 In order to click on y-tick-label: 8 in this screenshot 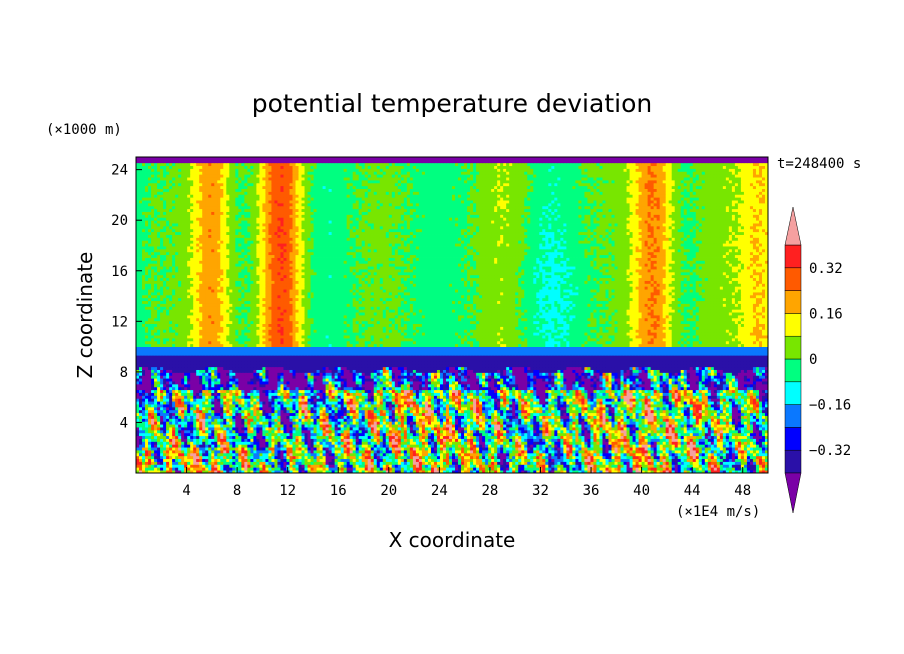, I will do `click(124, 373)`.